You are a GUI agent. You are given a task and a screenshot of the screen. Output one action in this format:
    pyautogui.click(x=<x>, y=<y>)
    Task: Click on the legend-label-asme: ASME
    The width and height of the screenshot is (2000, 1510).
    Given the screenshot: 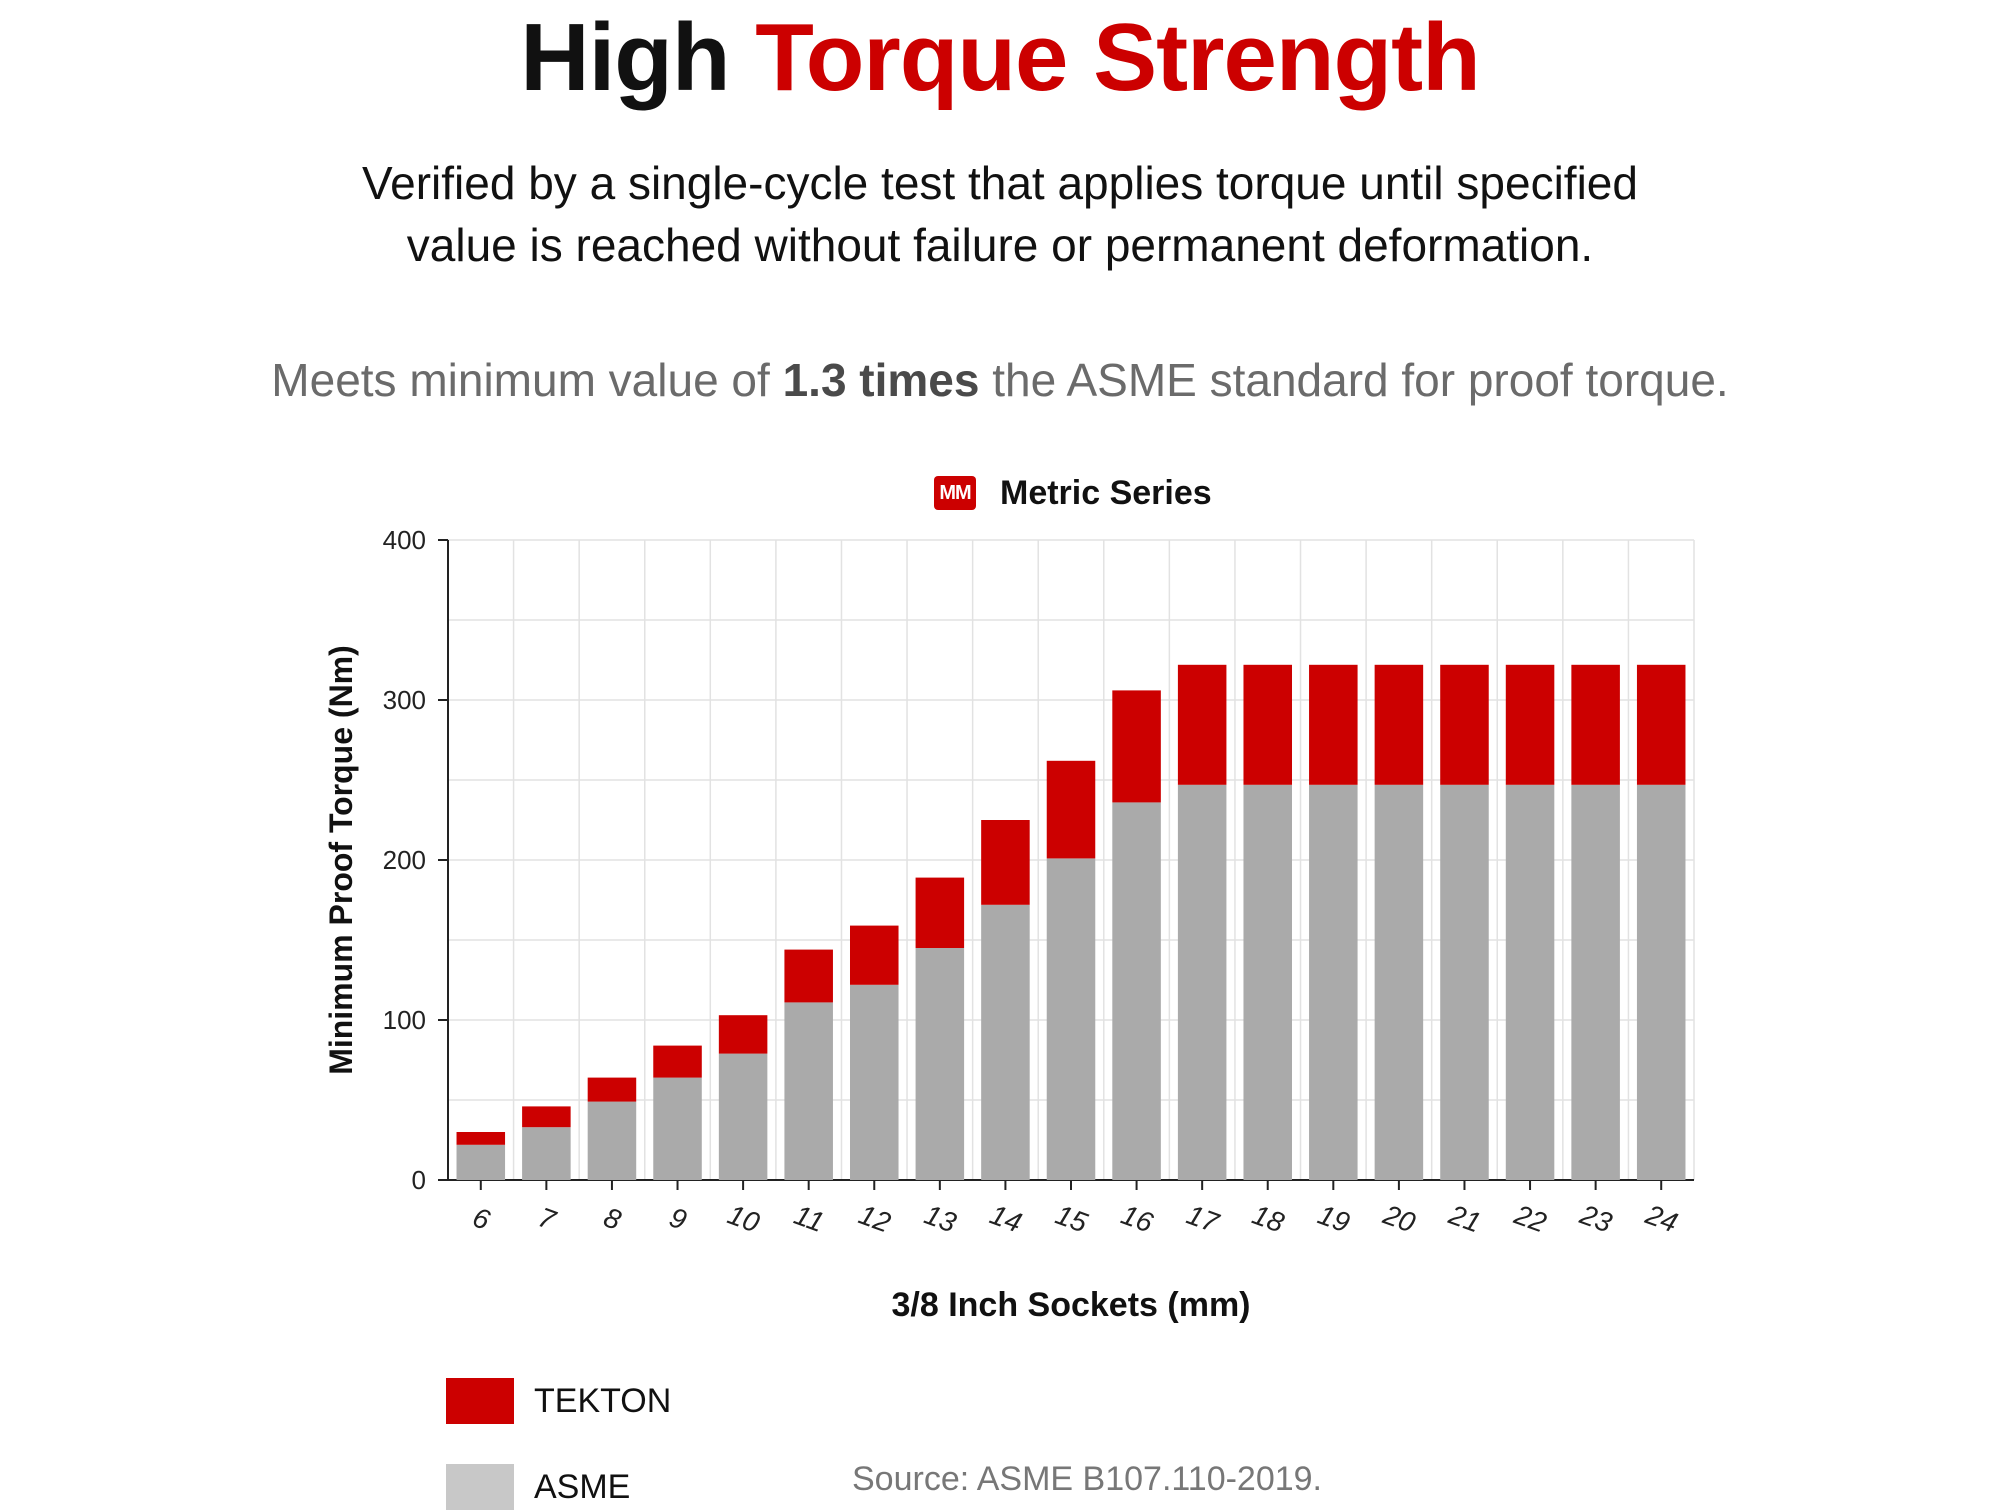 What is the action you would take?
    pyautogui.click(x=582, y=1487)
    